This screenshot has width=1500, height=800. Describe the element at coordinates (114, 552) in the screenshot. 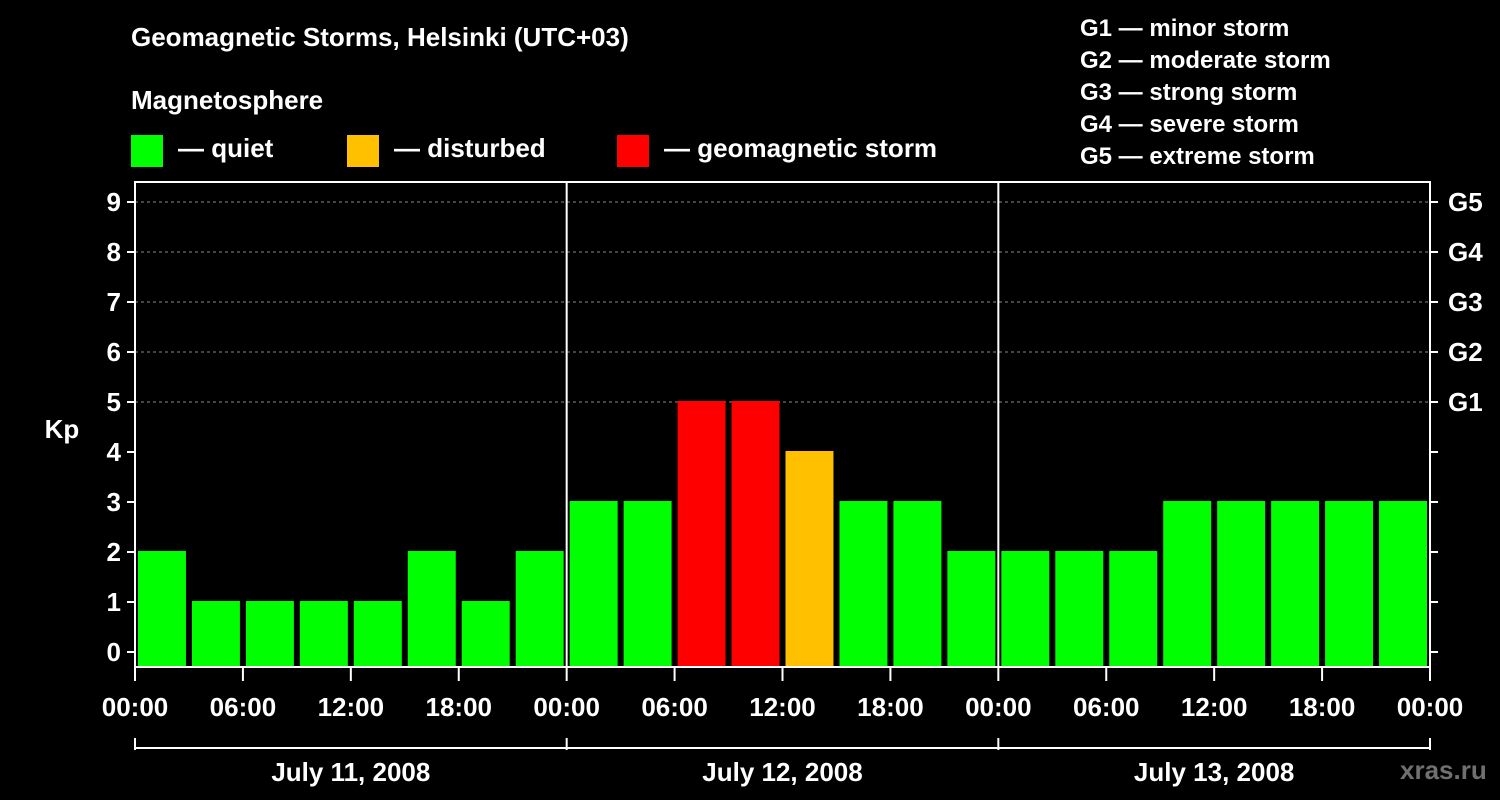

I see `y-tick-label: 2` at that location.